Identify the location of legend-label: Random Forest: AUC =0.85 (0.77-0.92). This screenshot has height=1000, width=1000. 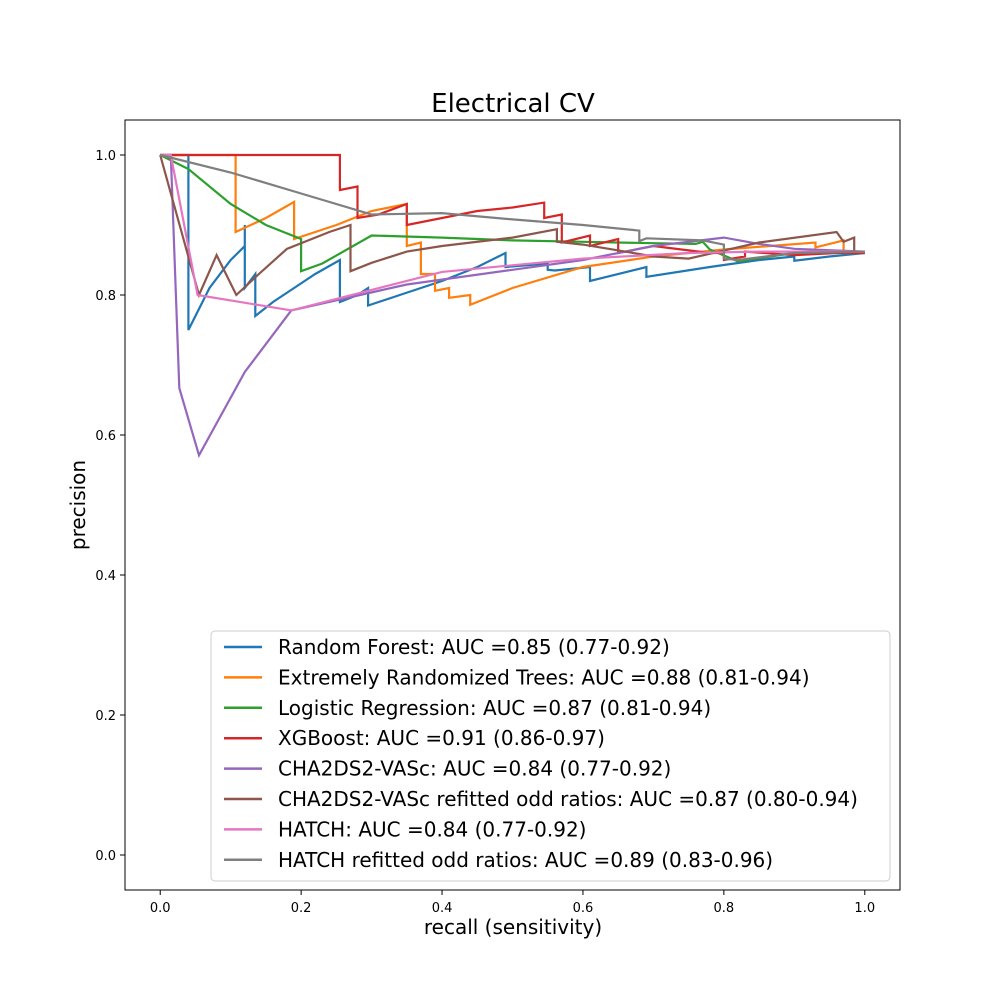
(474, 647).